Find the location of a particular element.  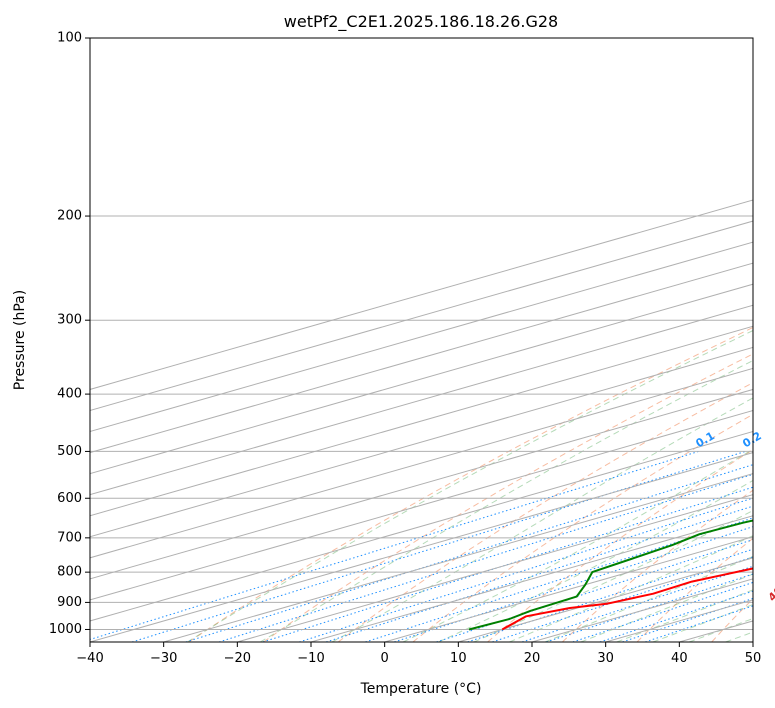

x-tick-label: 0 is located at coordinates (385, 658).